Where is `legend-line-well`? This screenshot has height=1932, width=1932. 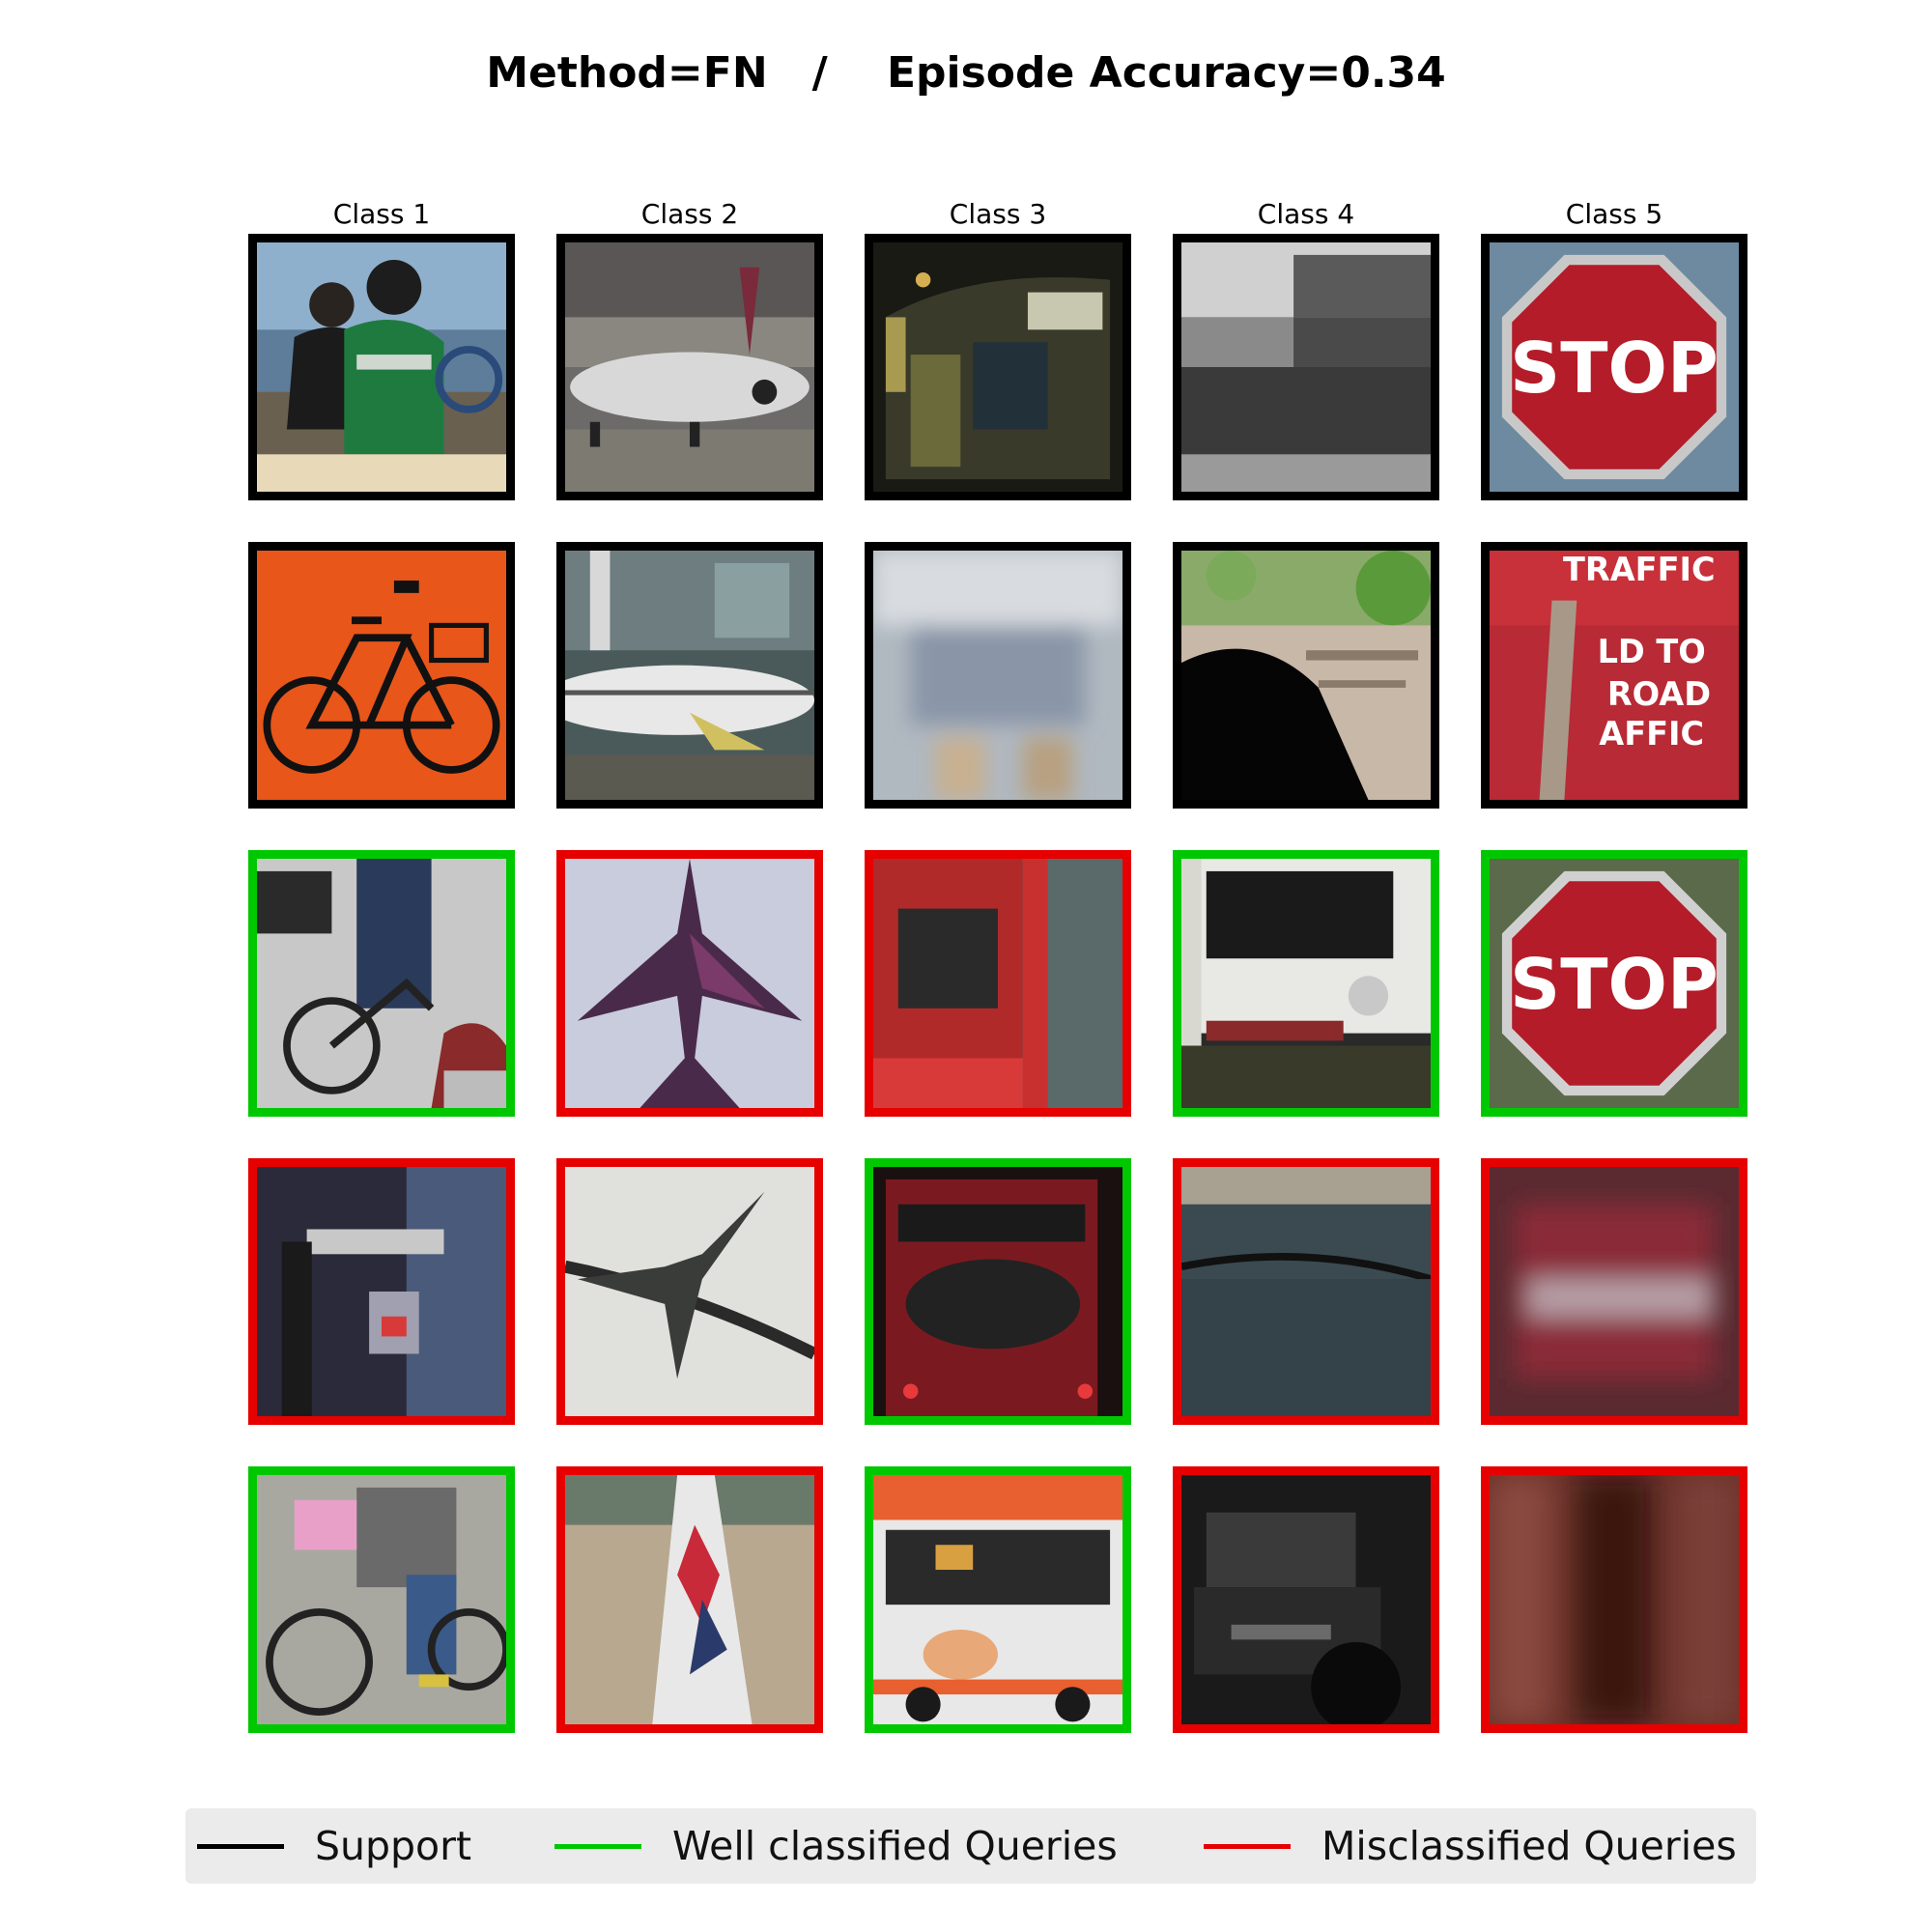 legend-line-well is located at coordinates (597, 1846).